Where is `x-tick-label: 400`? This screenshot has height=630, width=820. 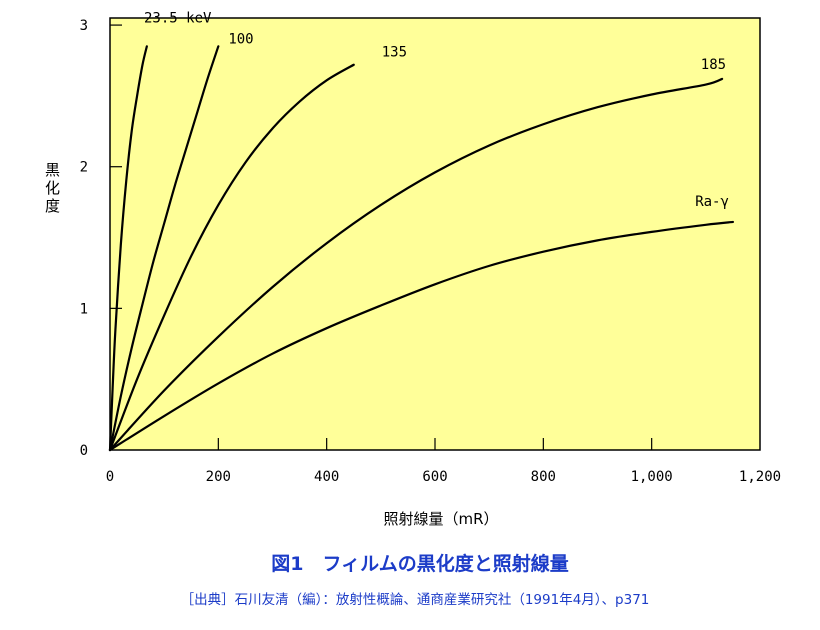
x-tick-label: 400 is located at coordinates (326, 477).